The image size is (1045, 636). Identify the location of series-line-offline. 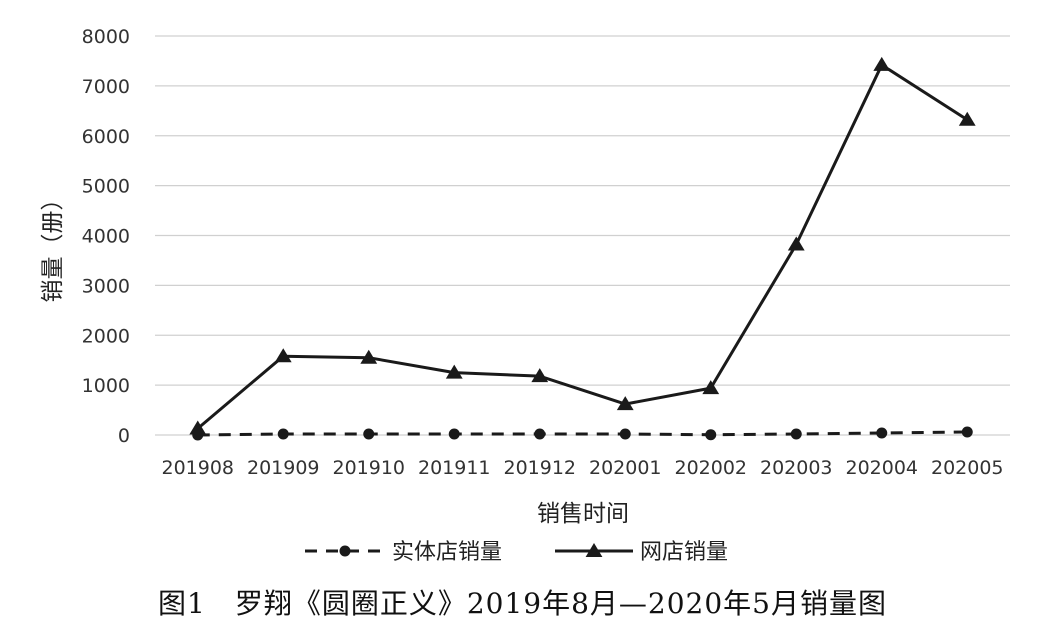
(582, 433).